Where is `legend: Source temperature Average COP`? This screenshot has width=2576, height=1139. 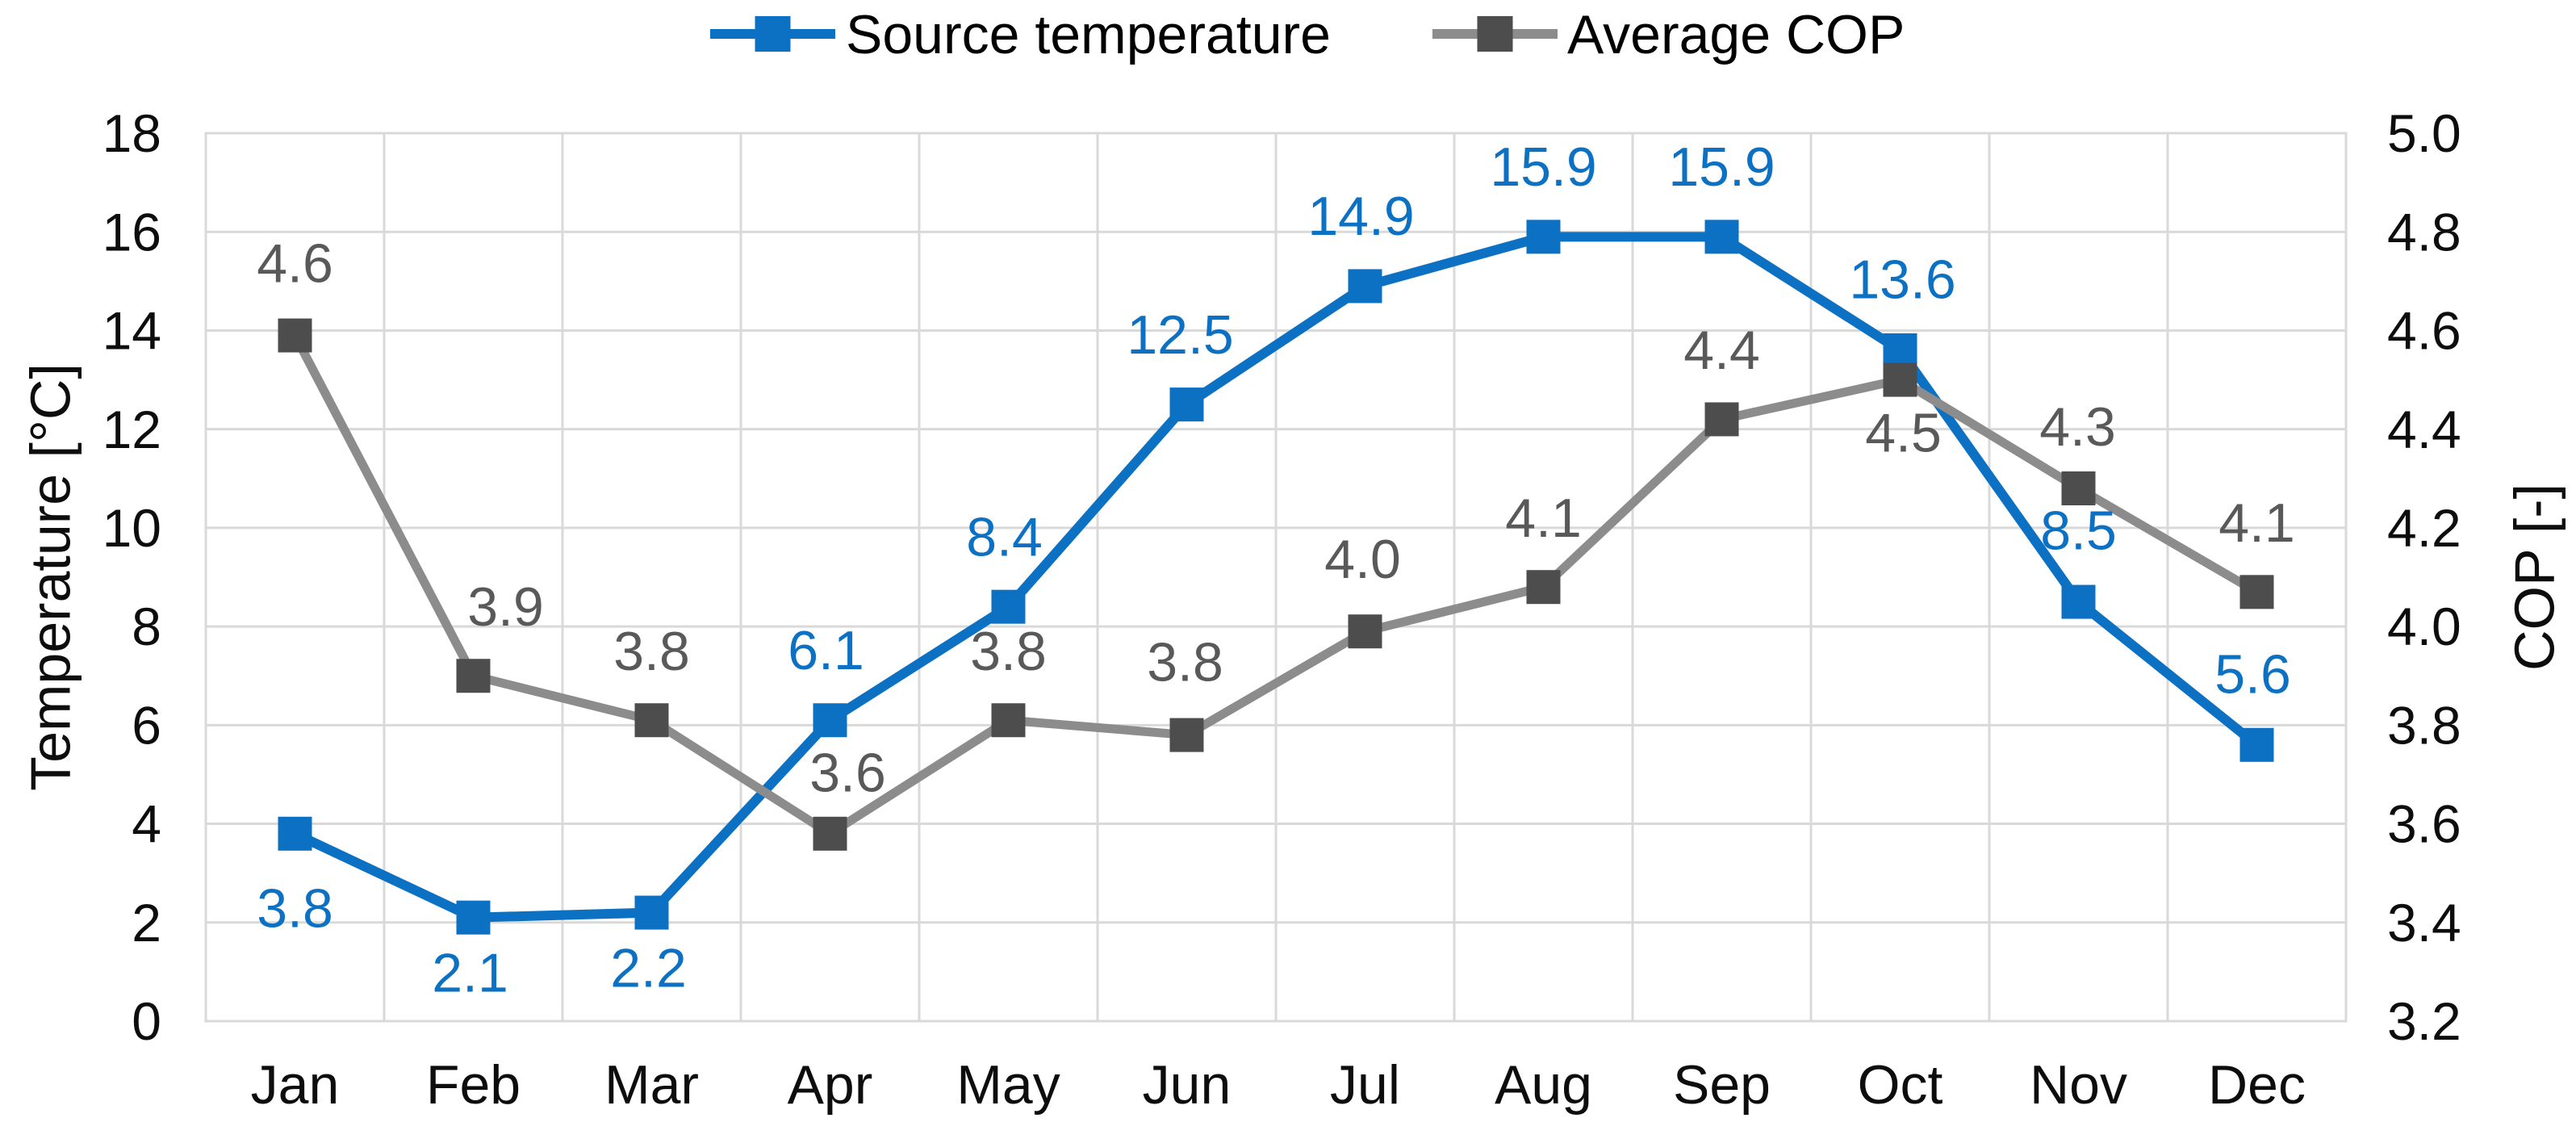
legend: Source temperature Average COP is located at coordinates (1307, 35).